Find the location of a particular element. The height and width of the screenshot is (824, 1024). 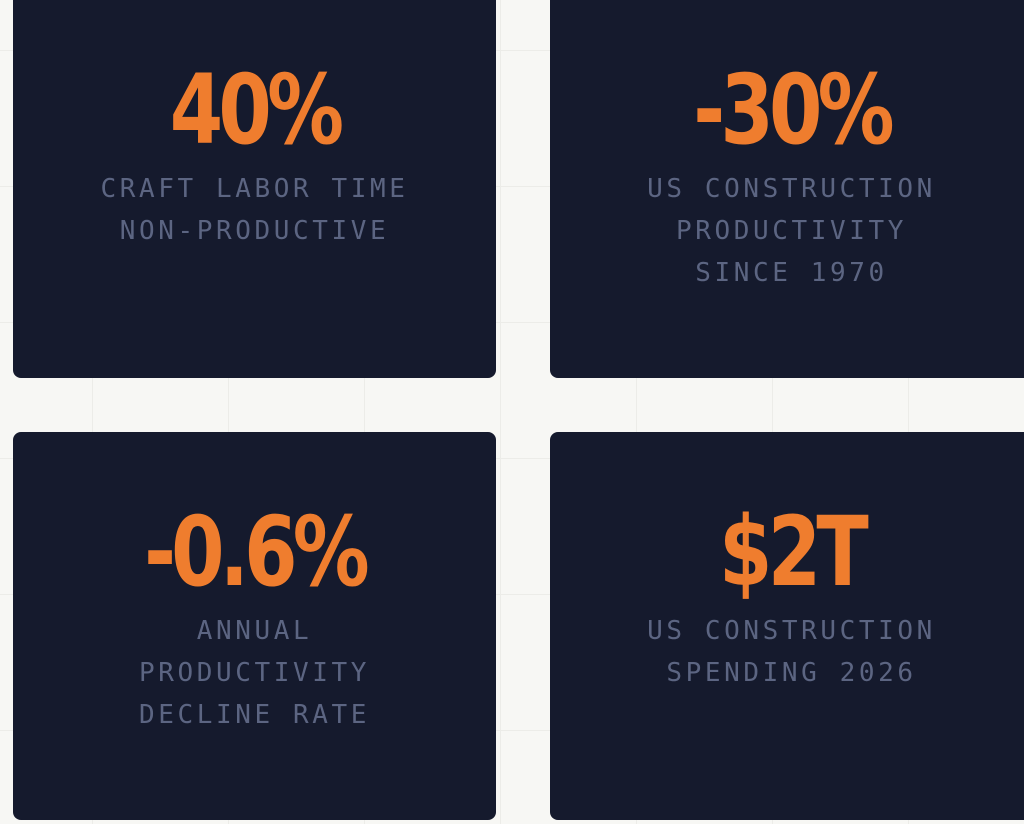

stat-value: -0.6% is located at coordinates (257, 552).